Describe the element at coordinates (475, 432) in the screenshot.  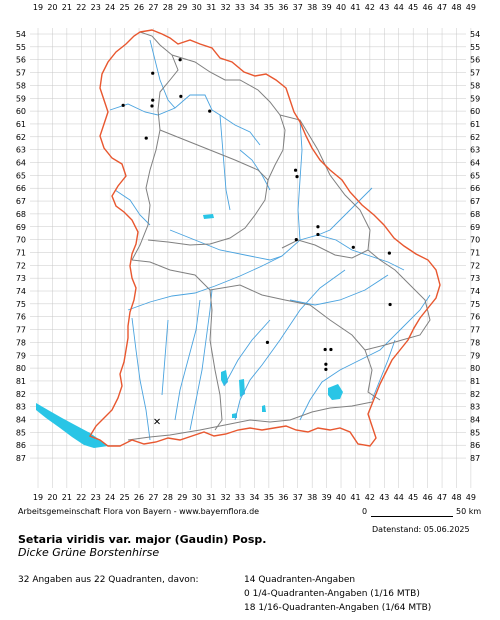
I see `y-tick-label-right: 85` at that location.